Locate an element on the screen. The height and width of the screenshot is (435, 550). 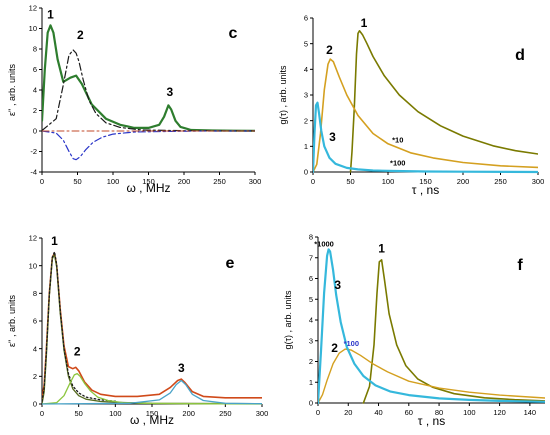
y-tick-label: -2 is located at coordinates (33, 151).